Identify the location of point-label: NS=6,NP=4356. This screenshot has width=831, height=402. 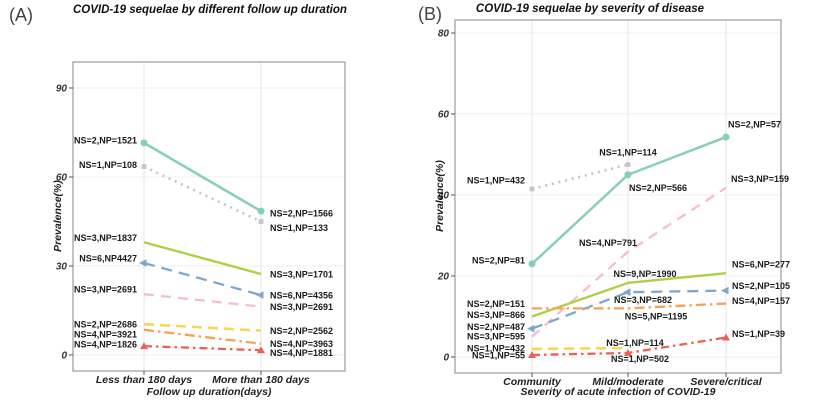
(301, 296).